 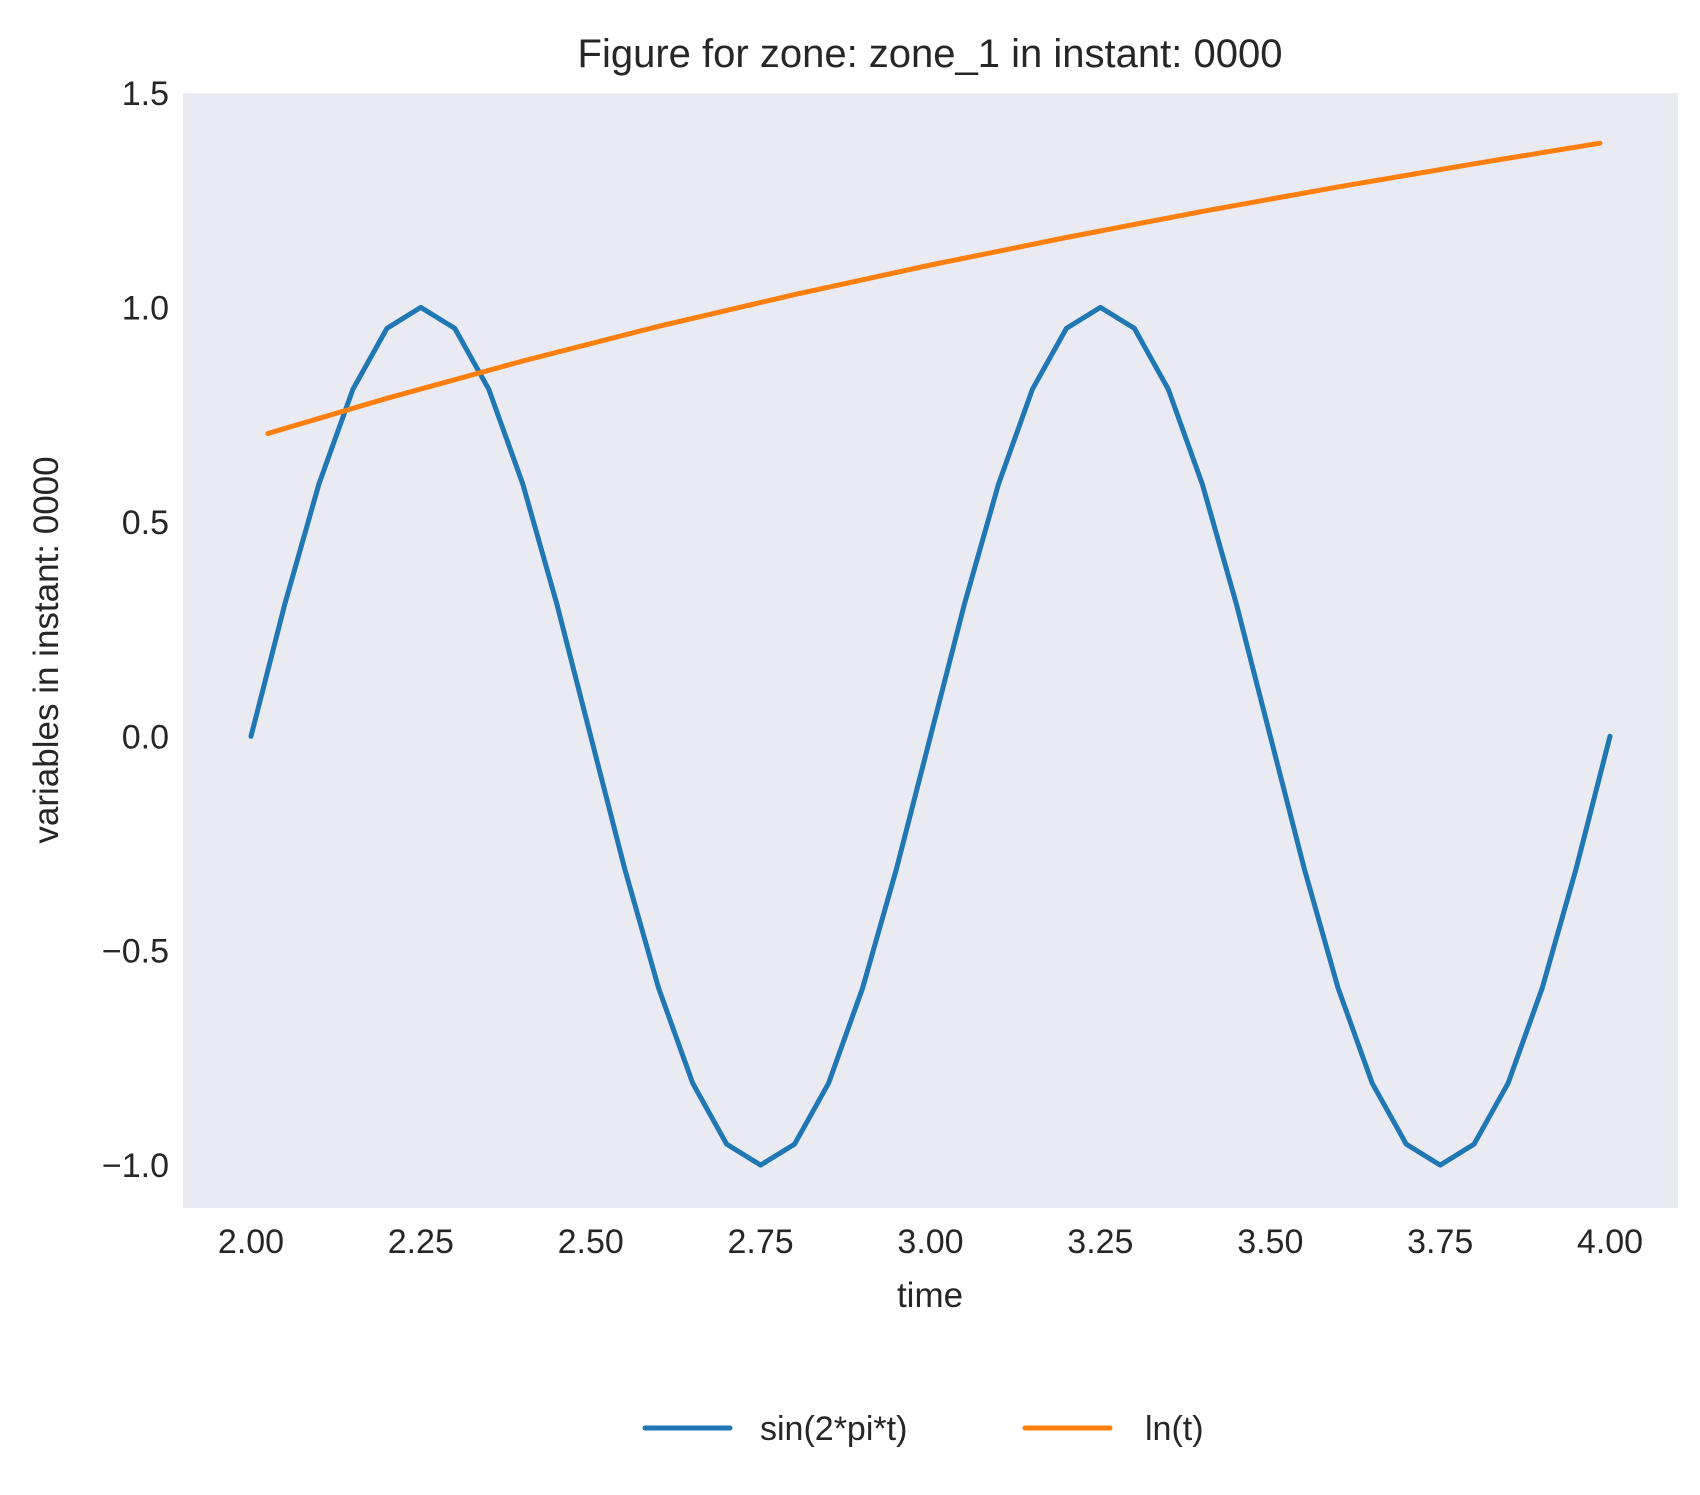 What do you see at coordinates (135, 1166) in the screenshot?
I see `y-tick-label: −1.0` at bounding box center [135, 1166].